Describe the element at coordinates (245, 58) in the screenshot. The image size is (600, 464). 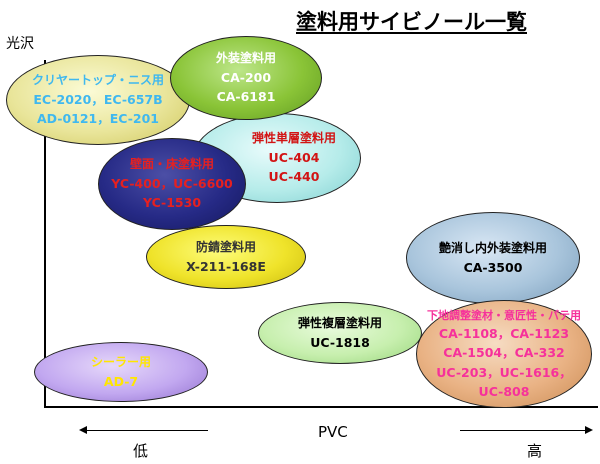
I see `group-name: 外装塗料用` at that location.